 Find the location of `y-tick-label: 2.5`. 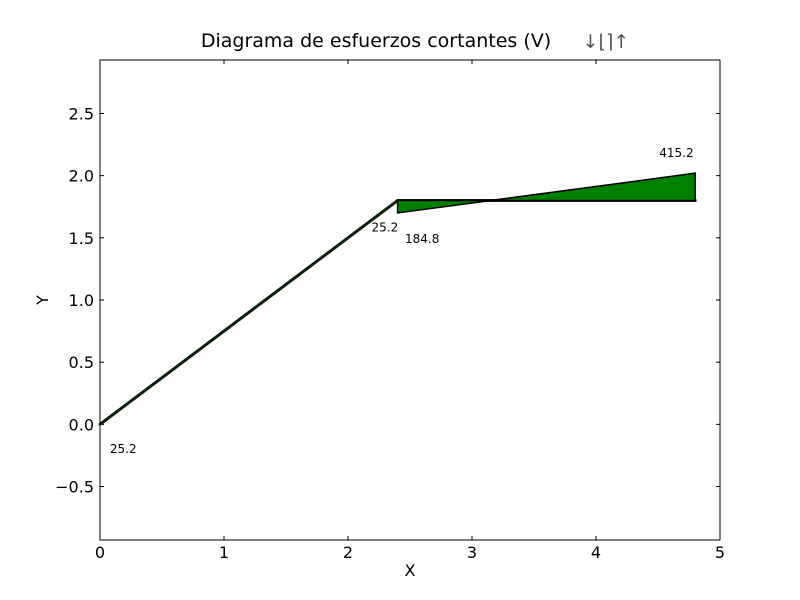

y-tick-label: 2.5 is located at coordinates (81, 113).